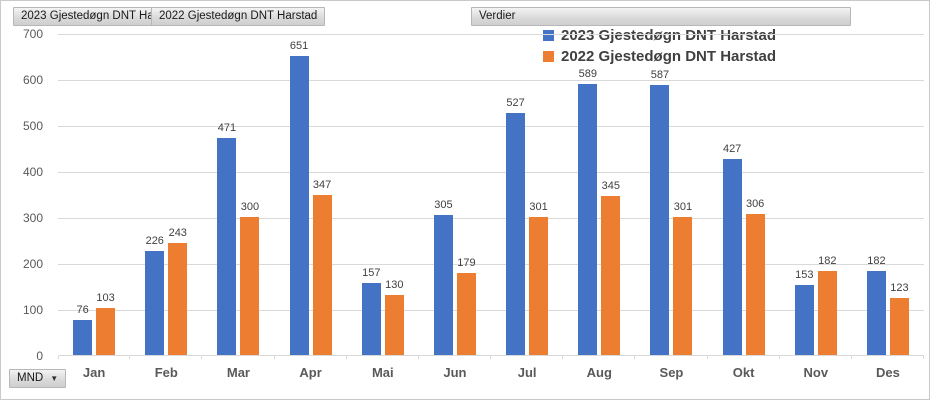  Describe the element at coordinates (32, 34) in the screenshot. I see `y-axis-tick-label: 700` at that location.